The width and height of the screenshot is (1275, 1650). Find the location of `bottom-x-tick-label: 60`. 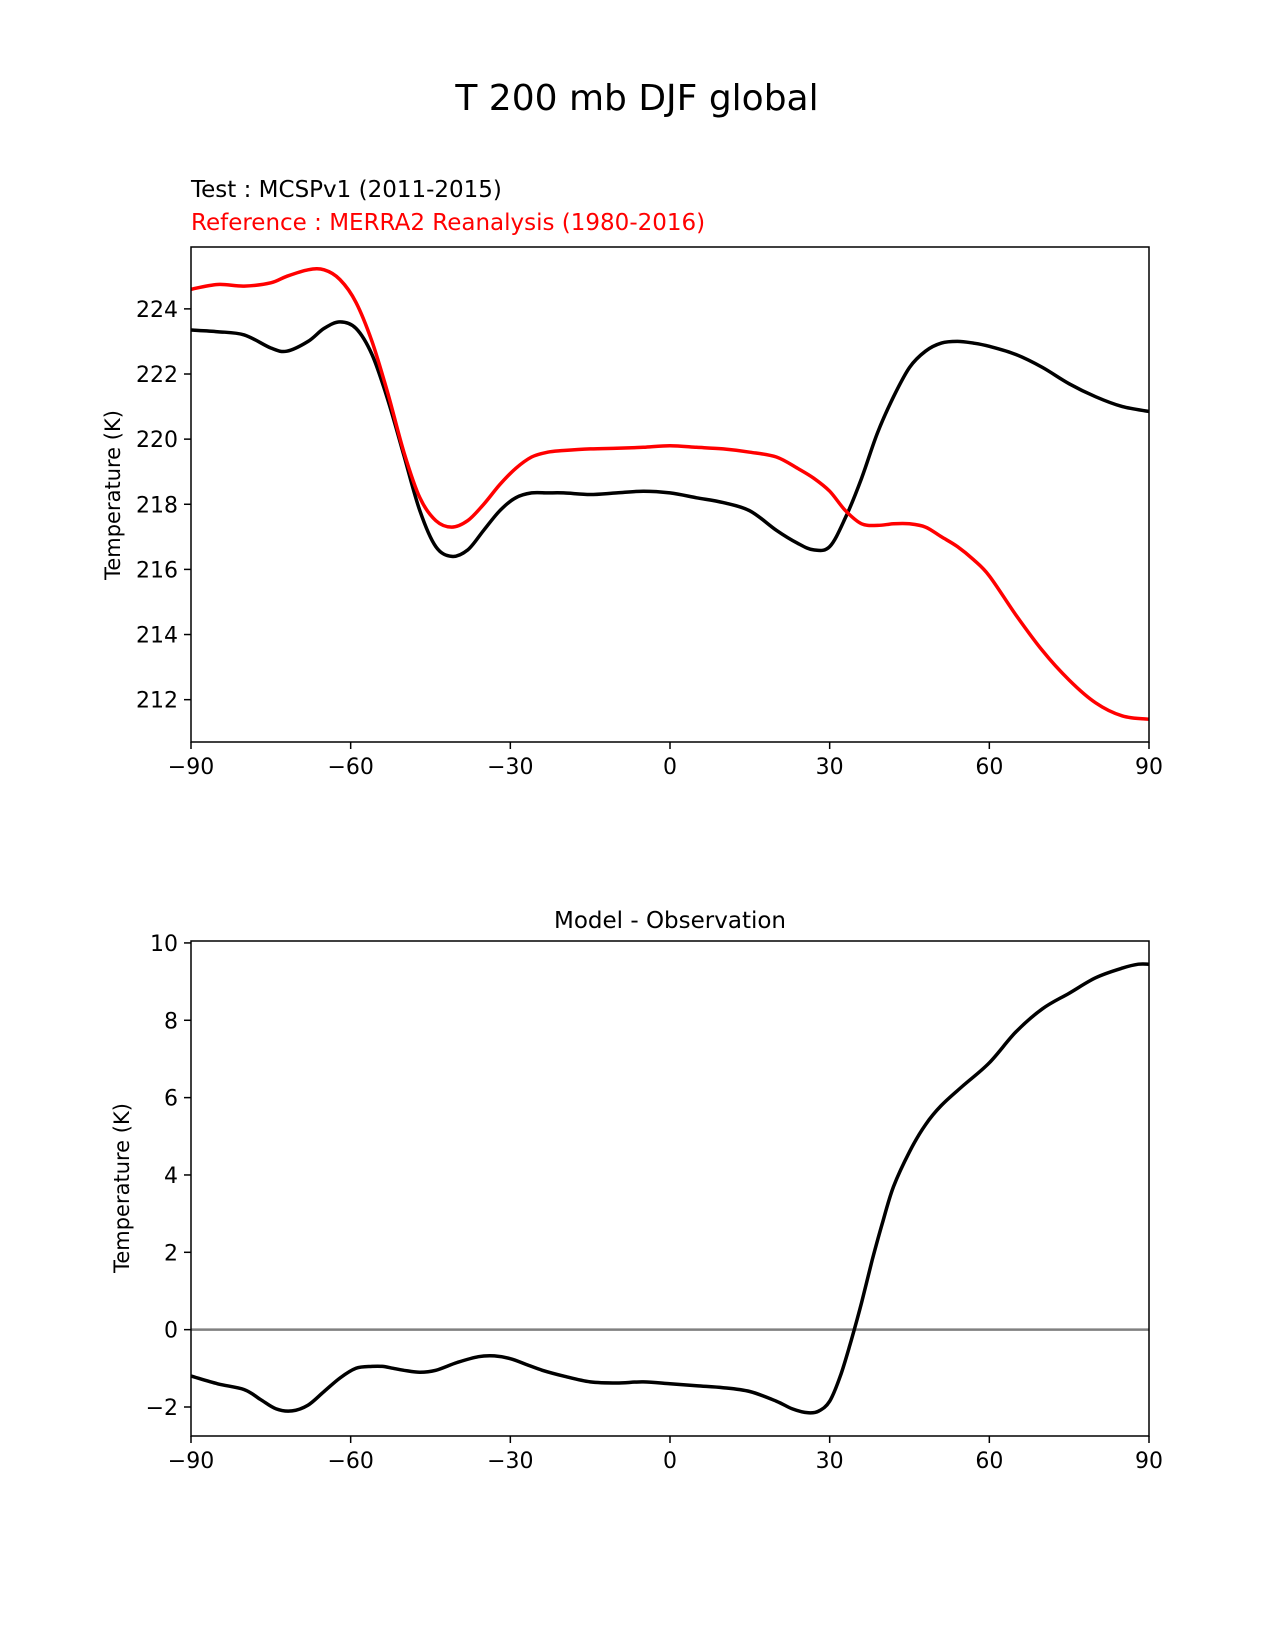

bottom-x-tick-label: 60 is located at coordinates (989, 1461).